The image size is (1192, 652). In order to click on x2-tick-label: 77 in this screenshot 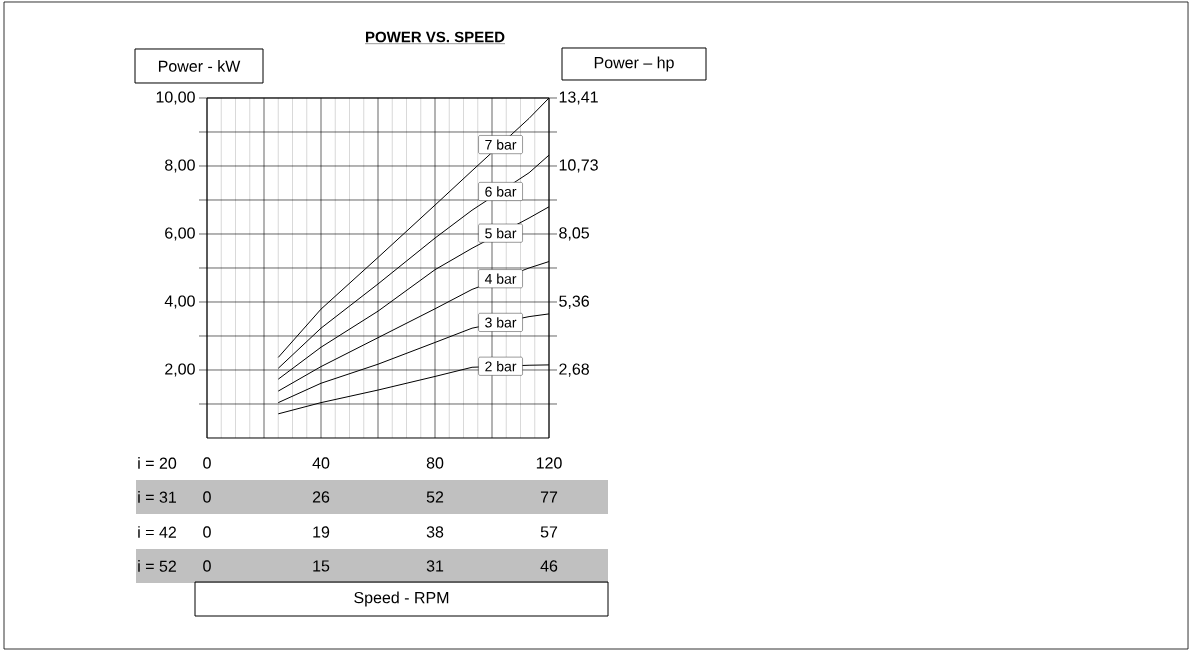, I will do `click(549, 497)`.